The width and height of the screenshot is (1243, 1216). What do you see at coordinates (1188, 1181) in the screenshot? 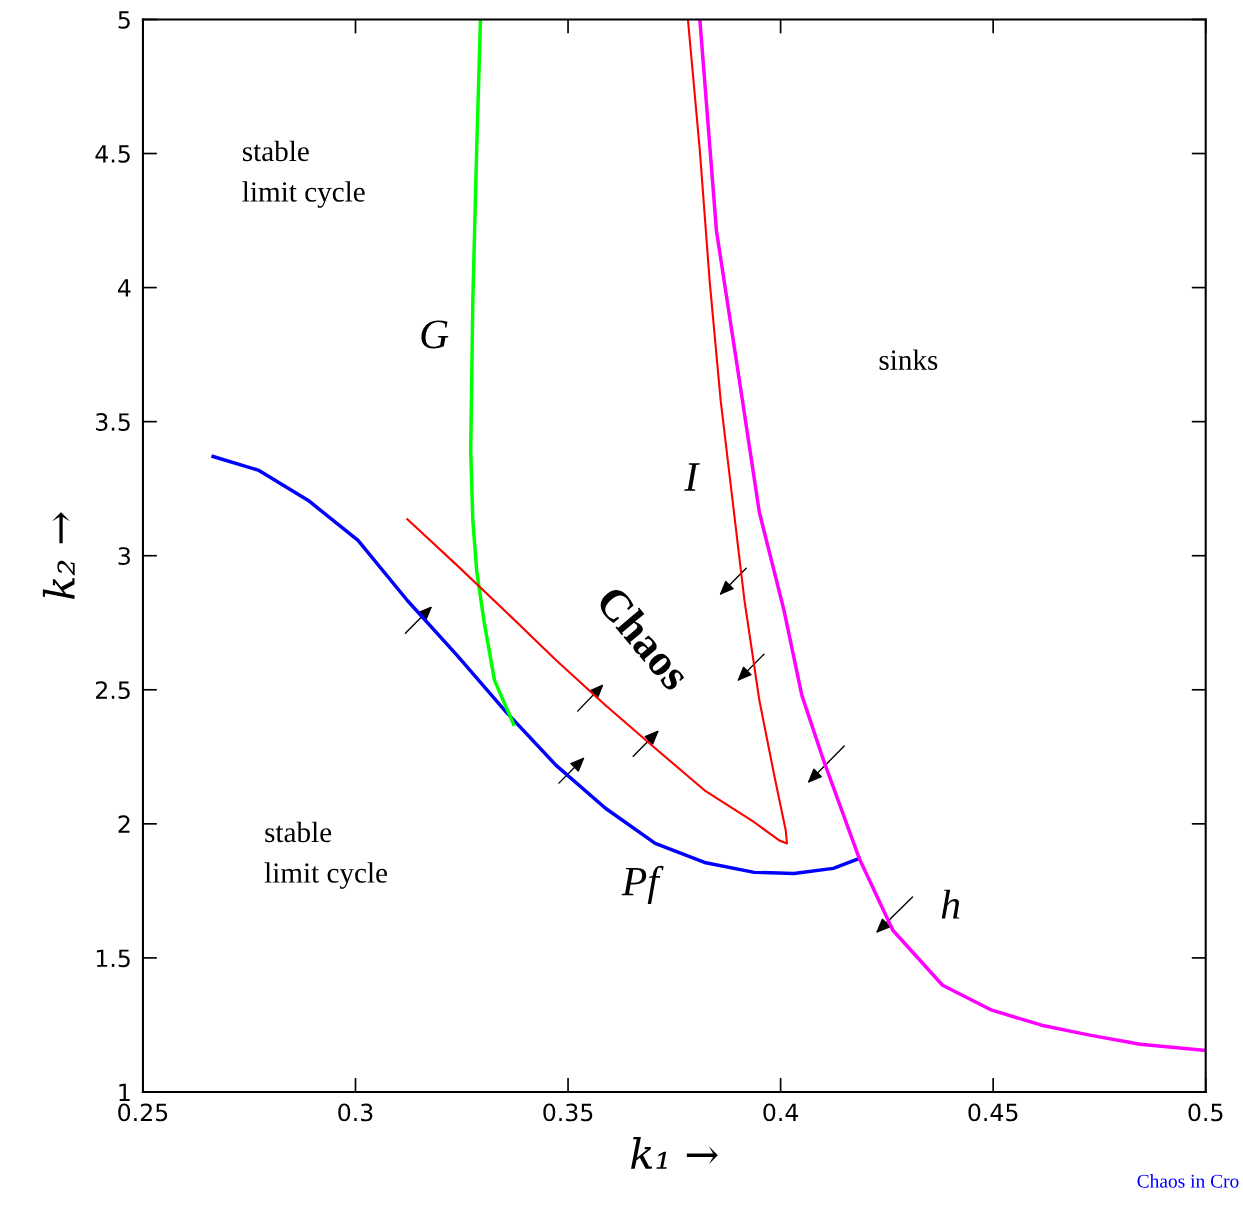
I see `text: Chaos in Cro` at bounding box center [1188, 1181].